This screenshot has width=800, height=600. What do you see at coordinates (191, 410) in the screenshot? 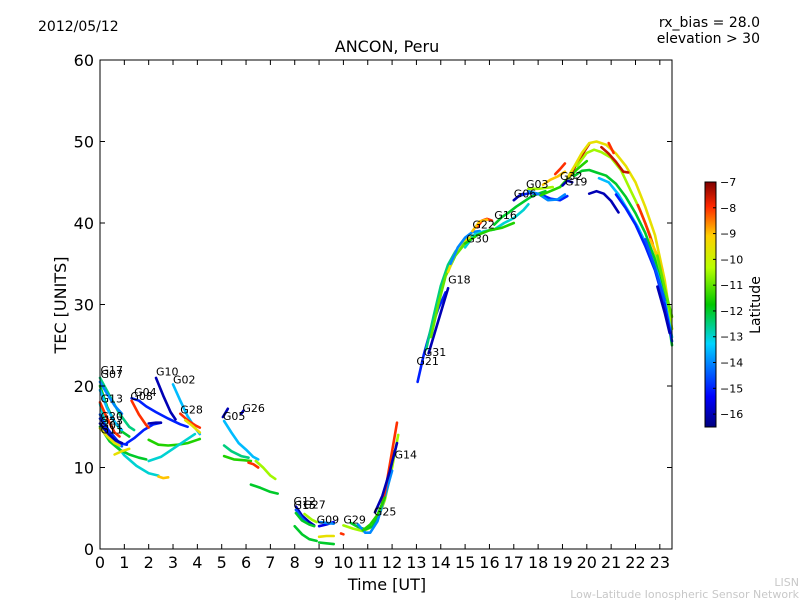
I see `satellite-label: G28` at bounding box center [191, 410].